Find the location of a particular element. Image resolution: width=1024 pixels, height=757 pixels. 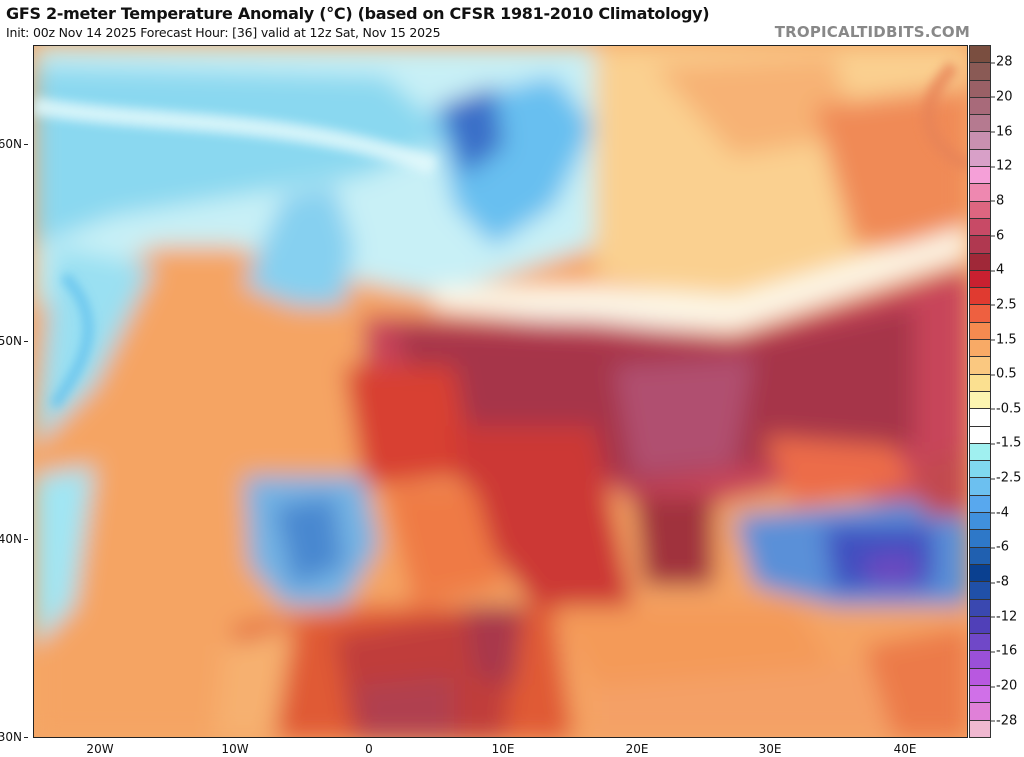

lat-label-30n: 30N is located at coordinates (14, 737).